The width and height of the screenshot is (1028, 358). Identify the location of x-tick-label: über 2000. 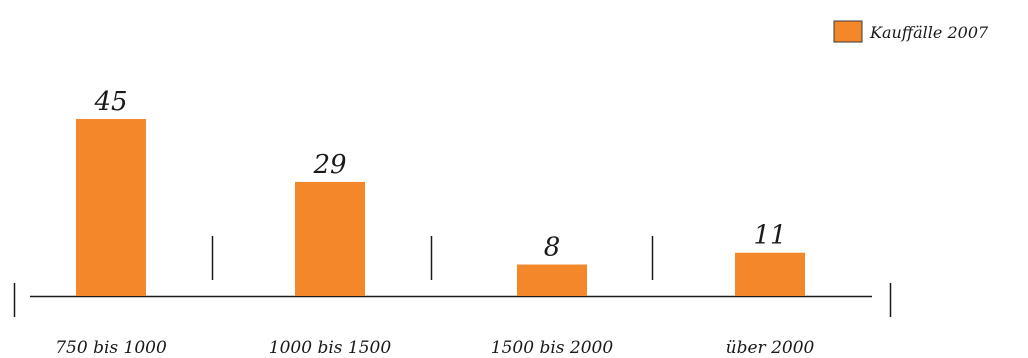
(770, 348).